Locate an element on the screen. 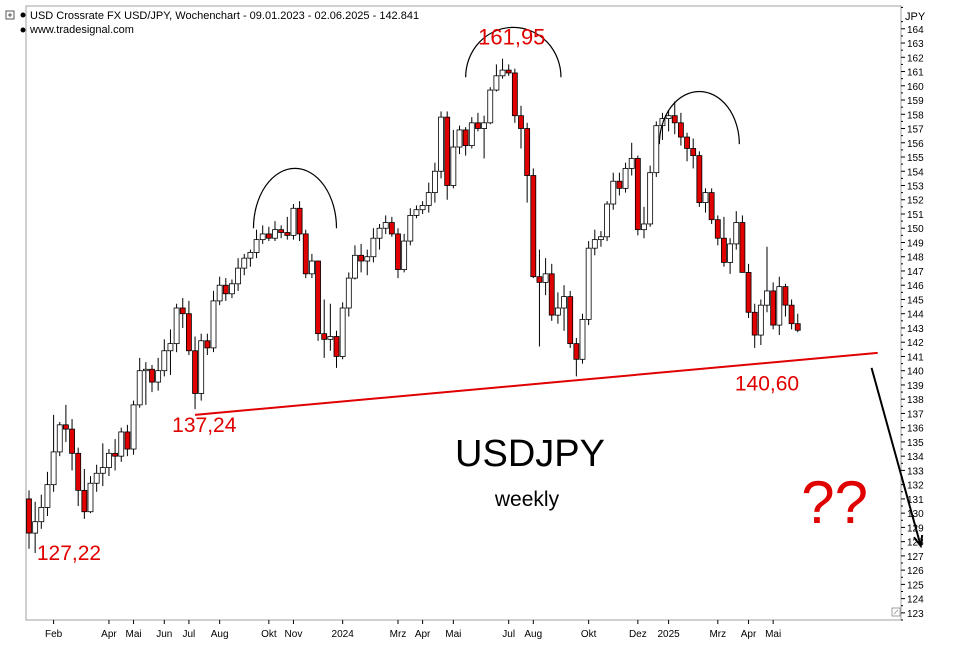 This screenshot has height=652, width=966. y-tick-label: 123 is located at coordinates (915, 614).